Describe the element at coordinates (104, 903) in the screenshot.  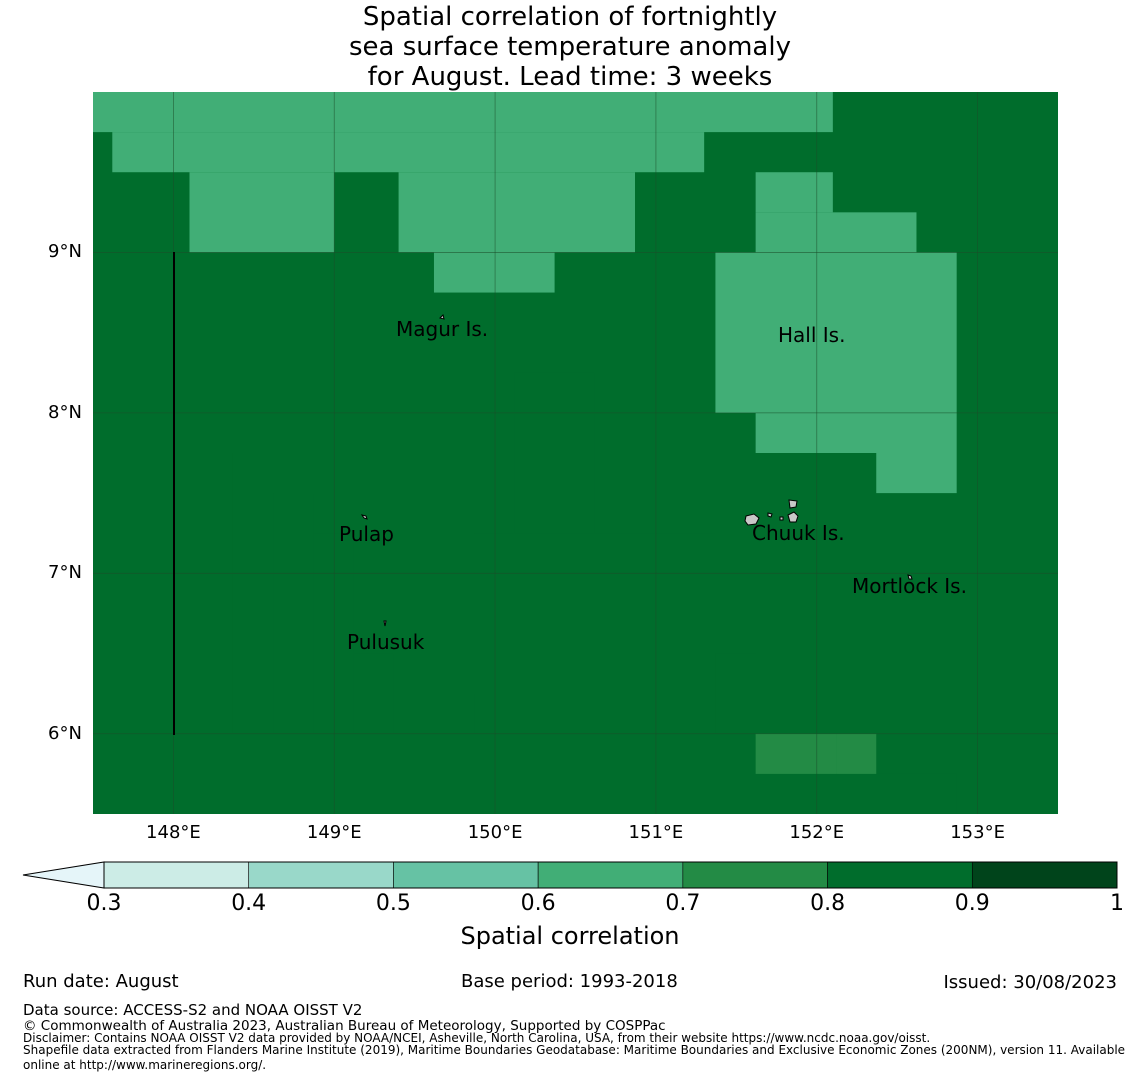
I see `colorbar-tick: 0.3` at that location.